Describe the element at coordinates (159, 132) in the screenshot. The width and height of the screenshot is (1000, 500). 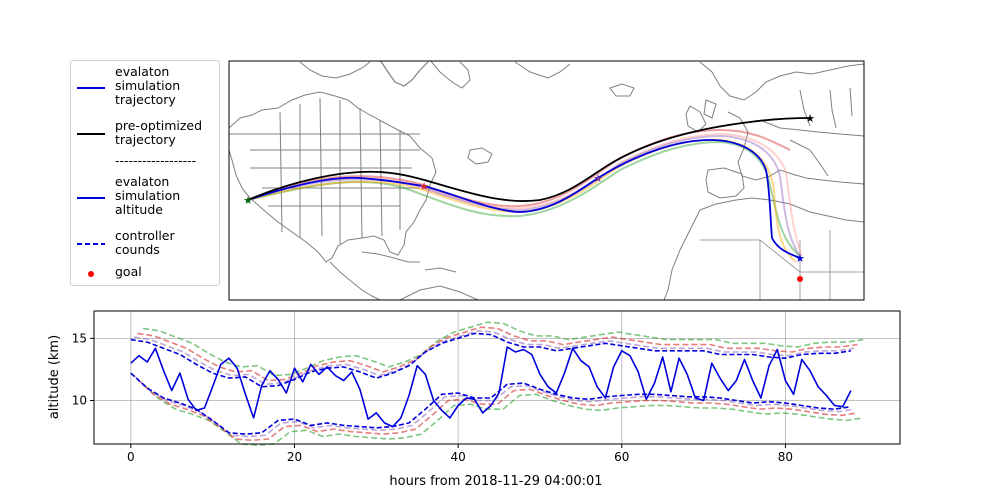
I see `legend-label: pre-optimized trajectory` at that location.